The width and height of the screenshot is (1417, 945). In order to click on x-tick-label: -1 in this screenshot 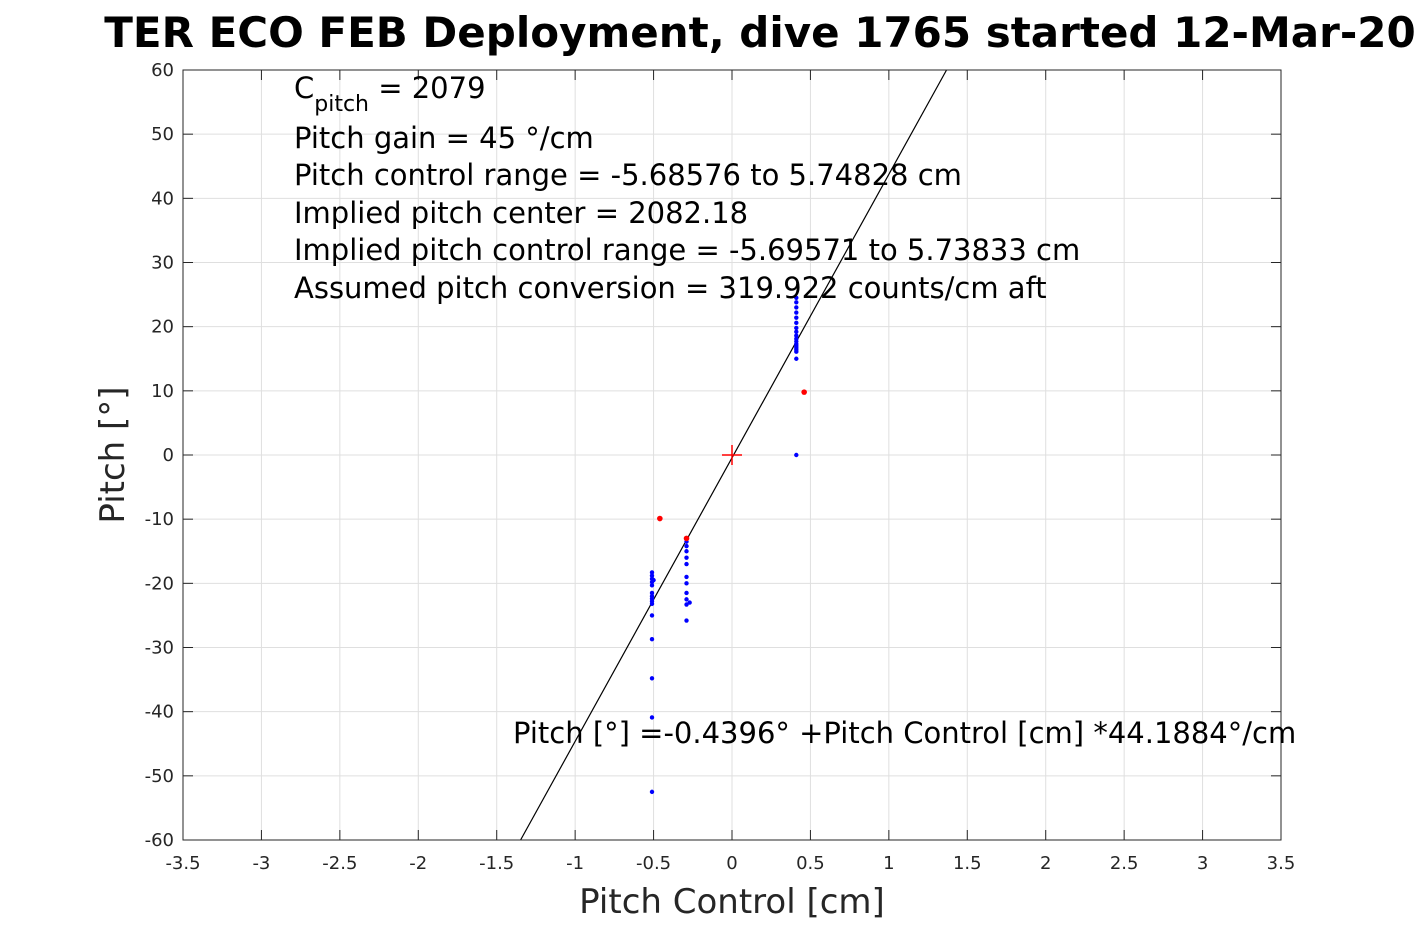, I will do `click(575, 863)`.